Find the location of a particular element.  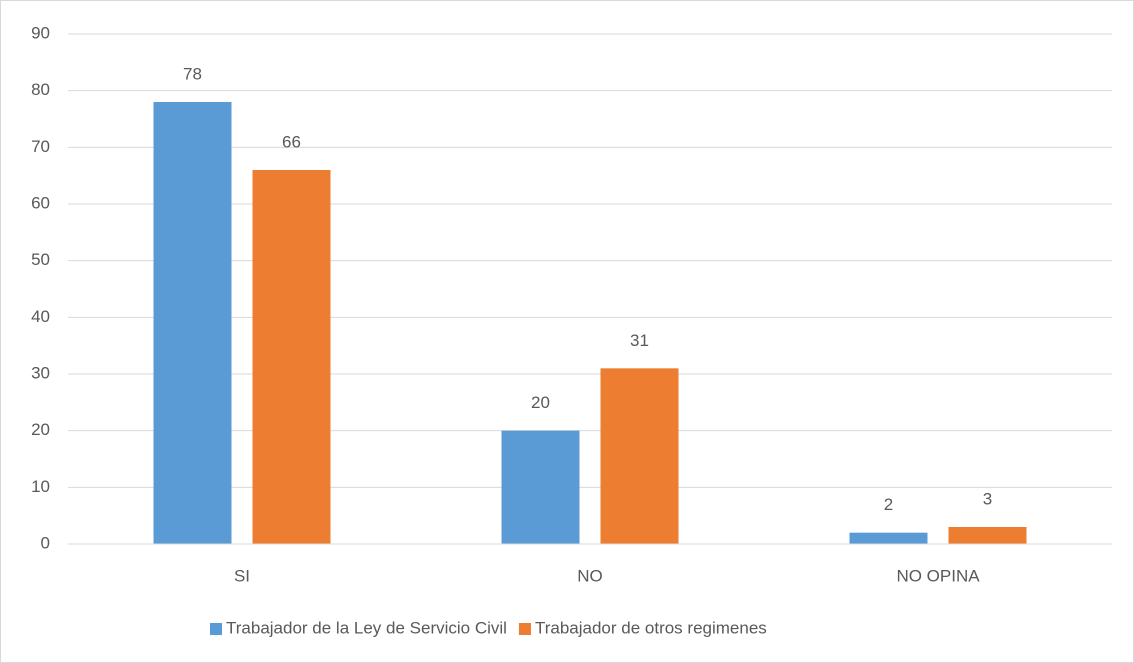

legend-label: Trabajador de la Ley de Servicio Civil is located at coordinates (366, 627).